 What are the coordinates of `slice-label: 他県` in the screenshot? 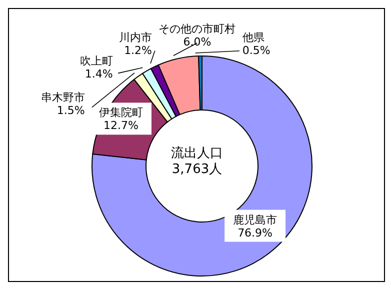 It's located at (253, 37).